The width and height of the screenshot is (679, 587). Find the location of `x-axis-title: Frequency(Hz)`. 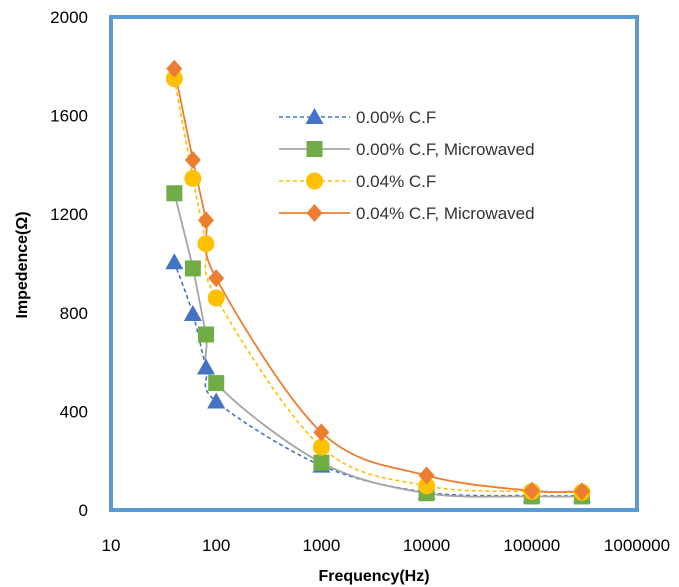

x-axis-title: Frequency(Hz) is located at coordinates (373, 576).